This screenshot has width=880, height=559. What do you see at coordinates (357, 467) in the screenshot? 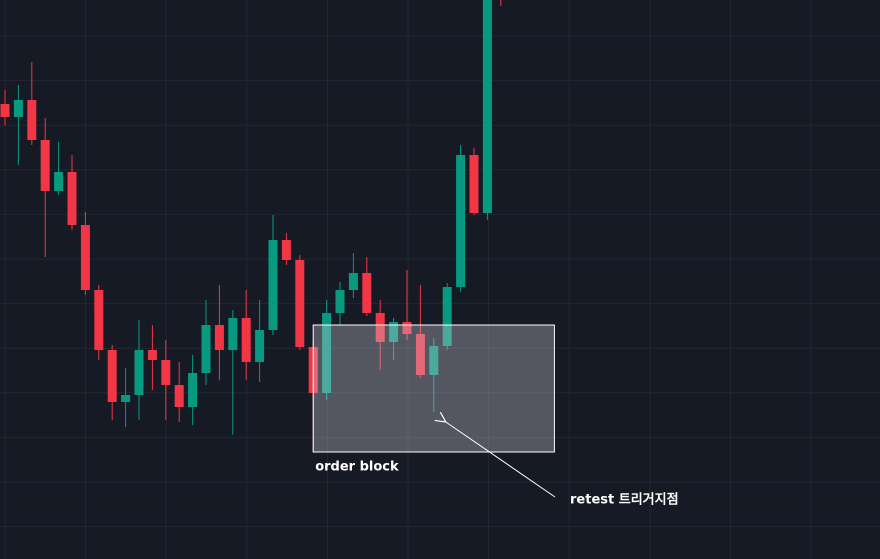
I see `zone-label: order block` at bounding box center [357, 467].